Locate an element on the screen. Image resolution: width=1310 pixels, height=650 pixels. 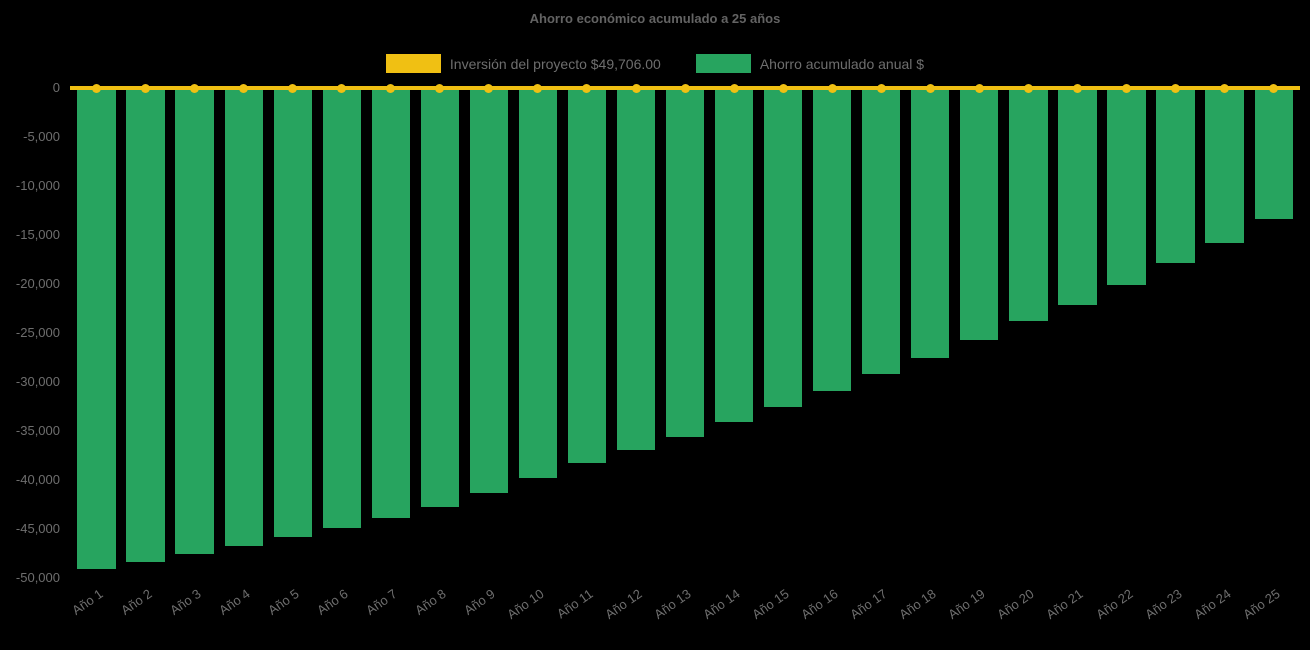
y-axis-tick-label: -20,000 is located at coordinates (37, 283).